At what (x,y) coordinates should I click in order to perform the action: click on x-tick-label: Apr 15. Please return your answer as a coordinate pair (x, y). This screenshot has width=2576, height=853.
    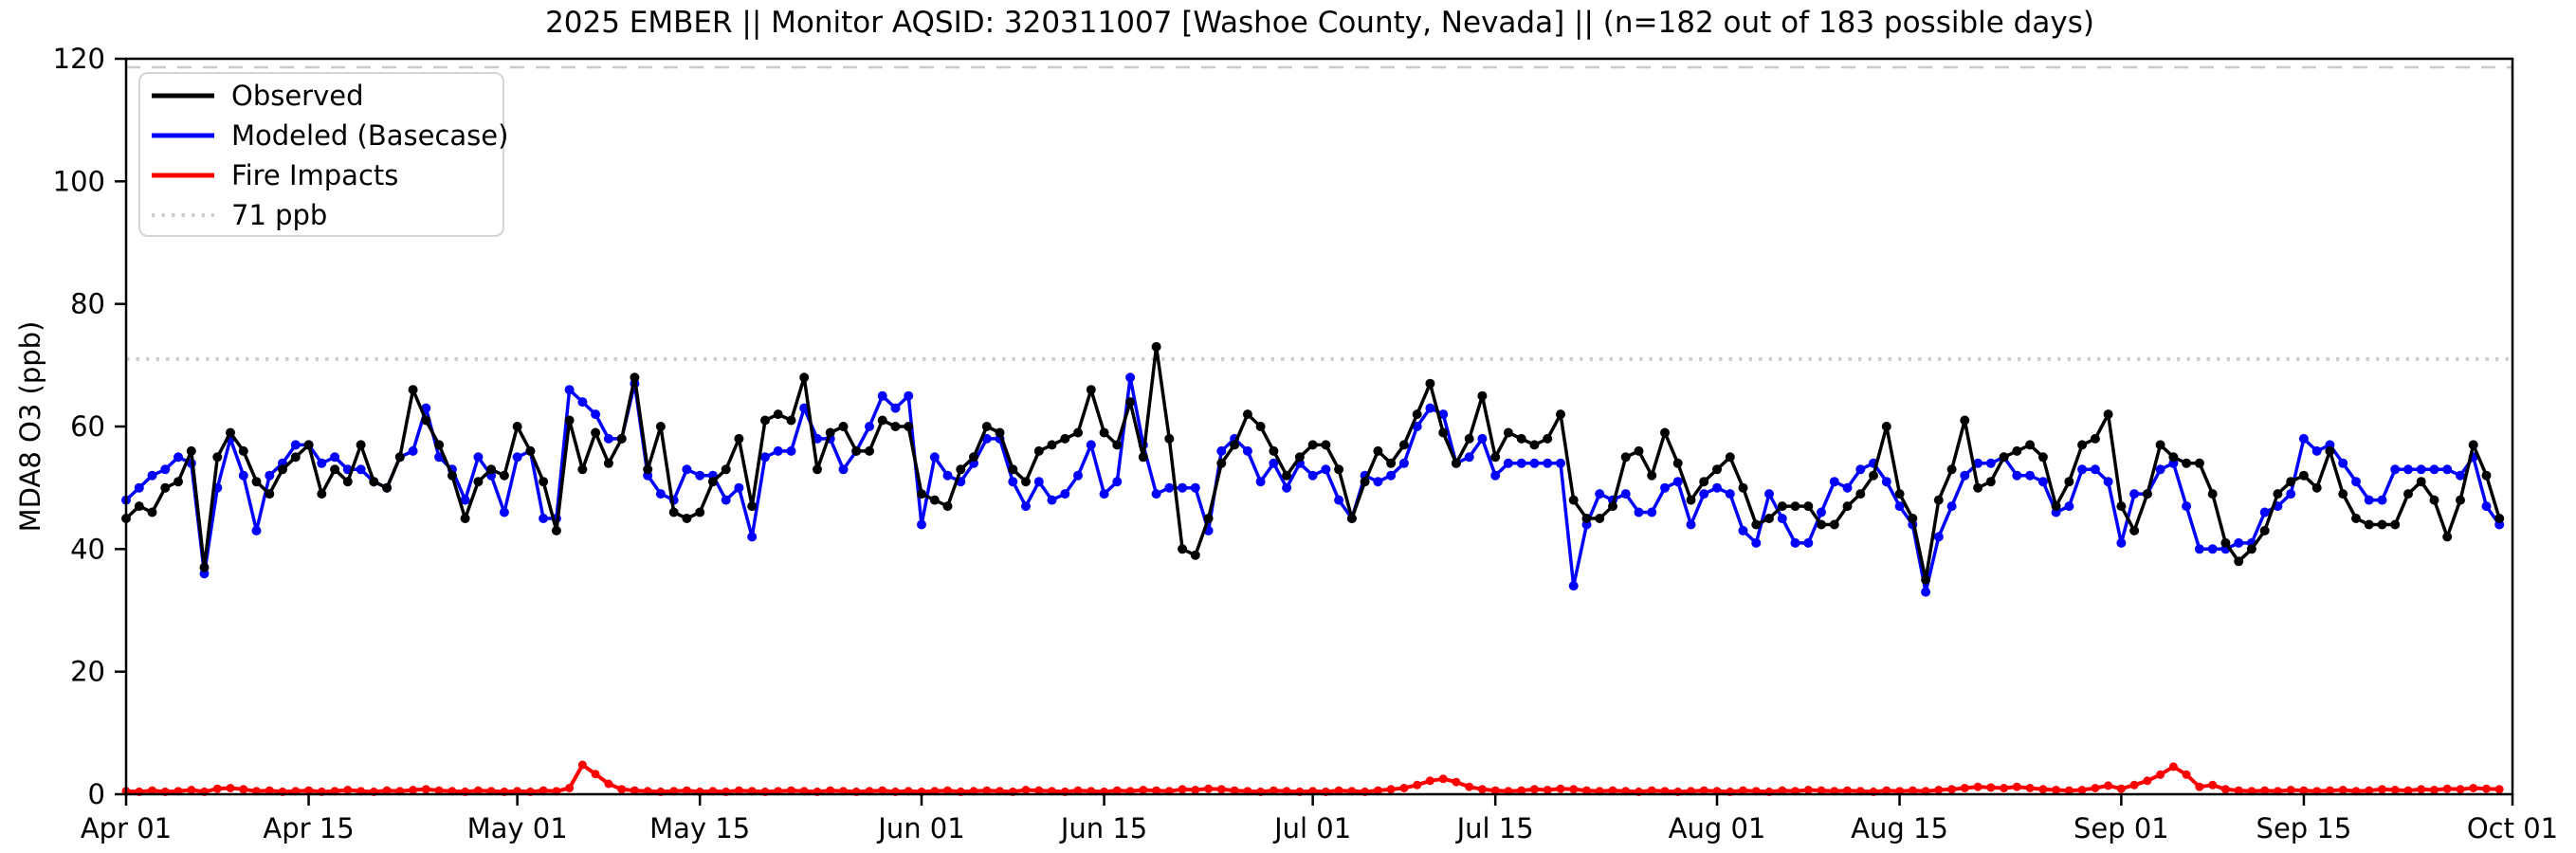
    Looking at the image, I should click on (308, 828).